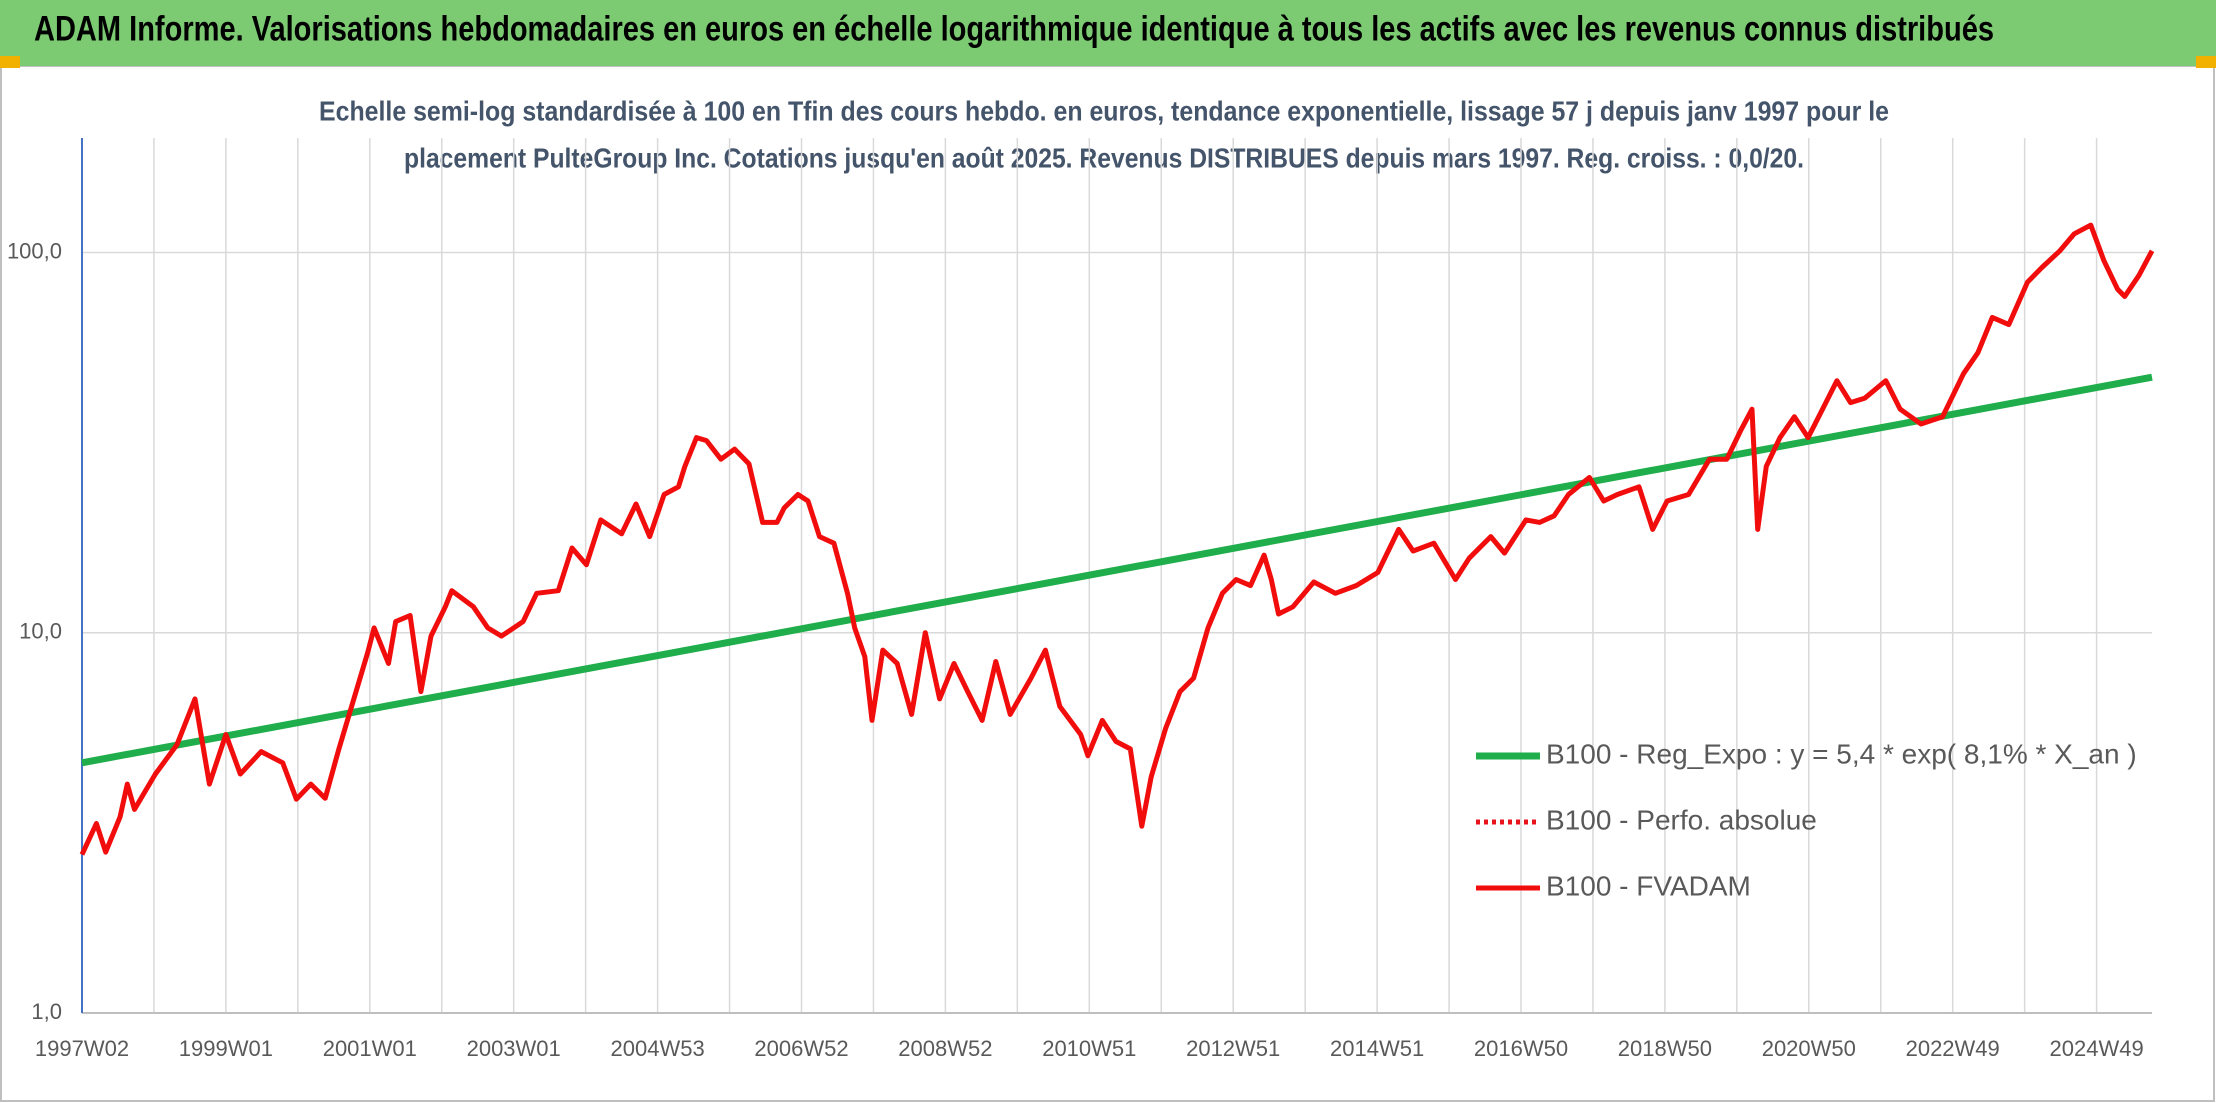 The image size is (2216, 1103). I want to click on x-tick-label: 2012W51, so click(1233, 1048).